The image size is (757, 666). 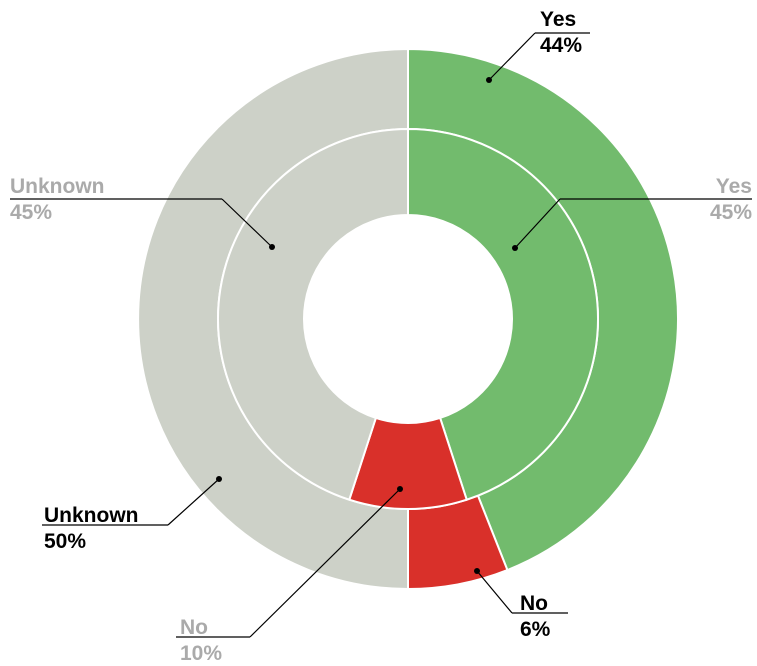 I want to click on leader-dot-inner-yes, so click(x=515, y=248).